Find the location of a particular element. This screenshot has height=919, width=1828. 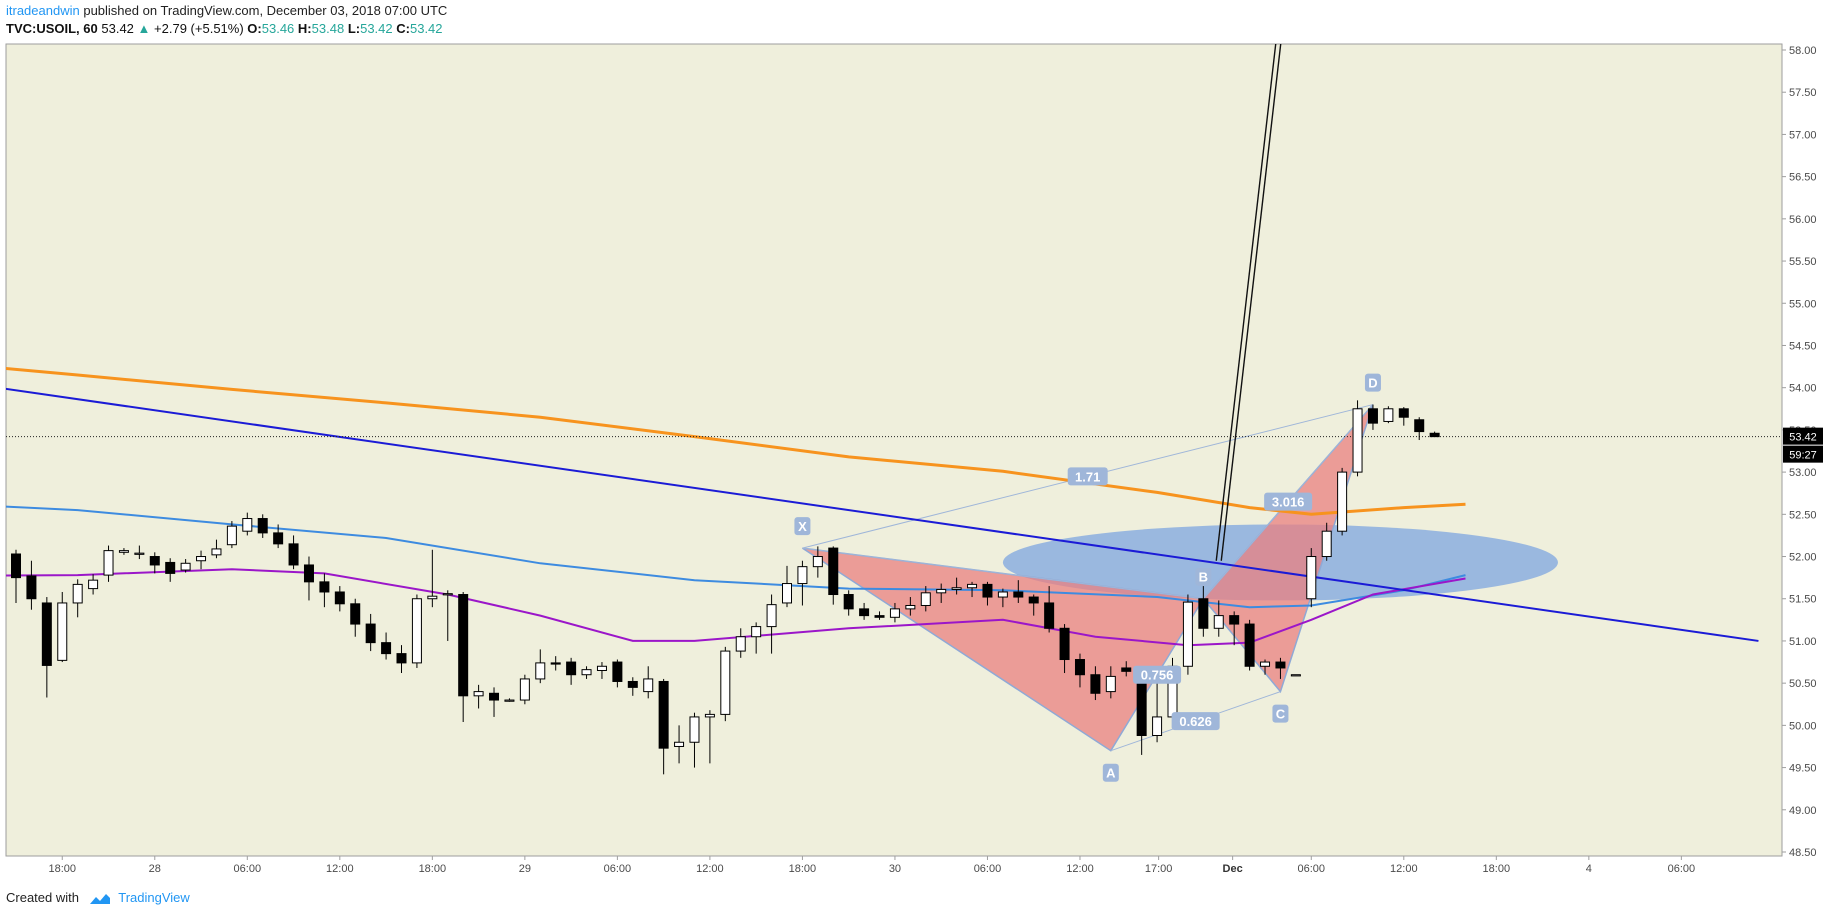

price-tick-label: 58.00 is located at coordinates (1803, 51).